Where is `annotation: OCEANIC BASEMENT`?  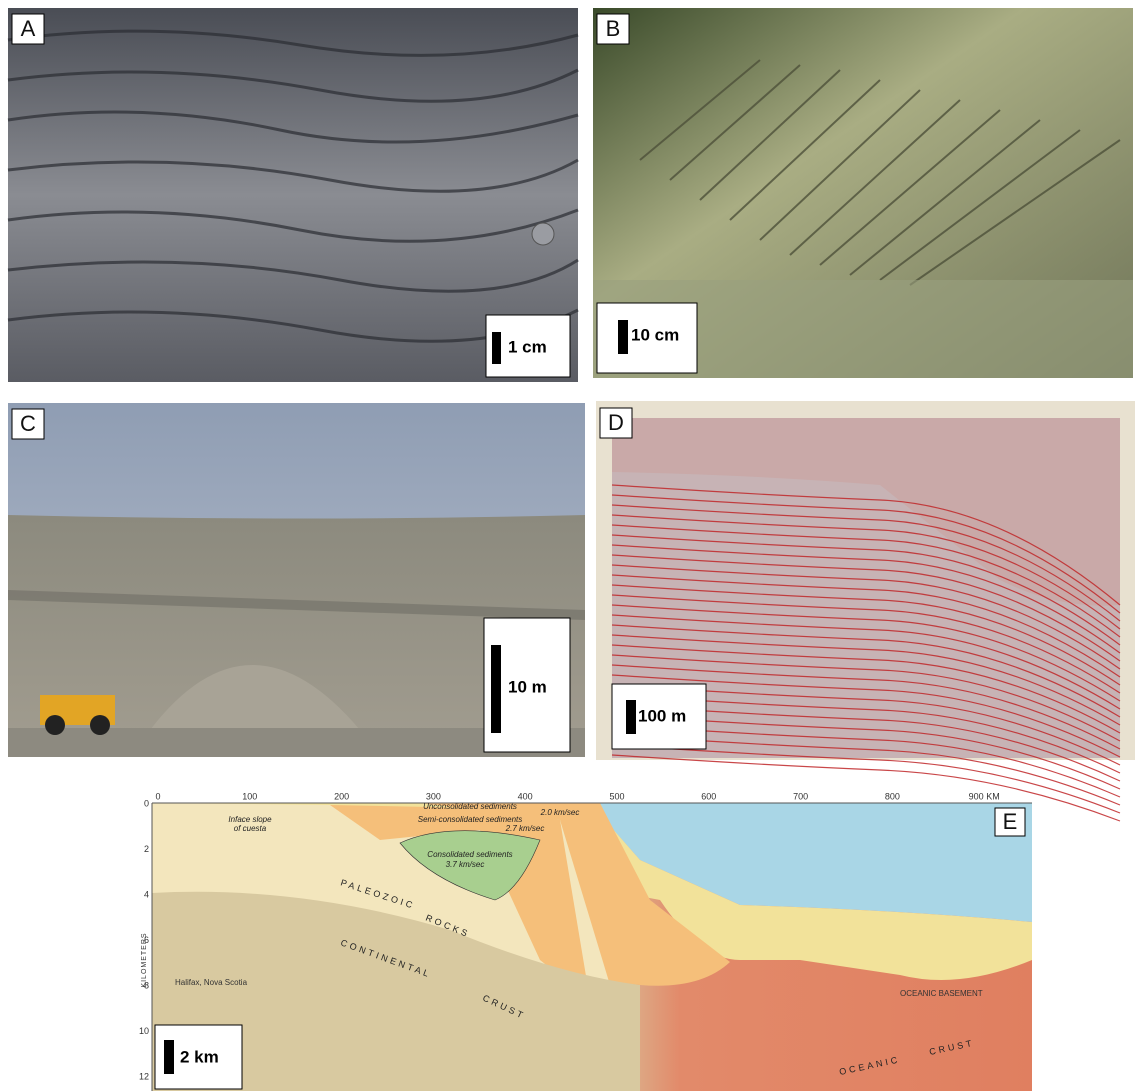 annotation: OCEANIC BASEMENT is located at coordinates (941, 993).